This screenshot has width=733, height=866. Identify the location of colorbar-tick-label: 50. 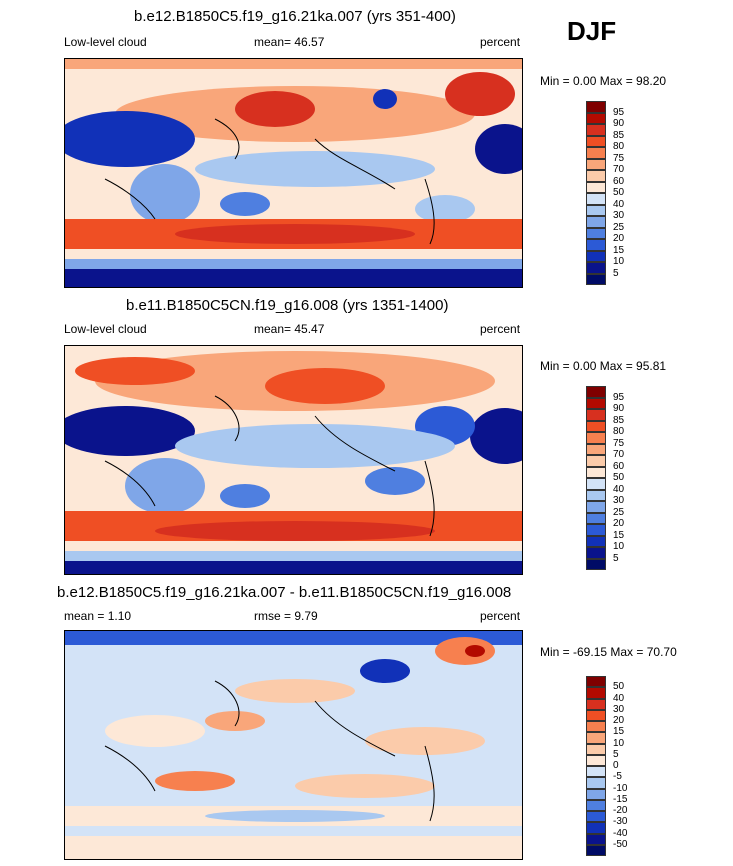
(619, 687).